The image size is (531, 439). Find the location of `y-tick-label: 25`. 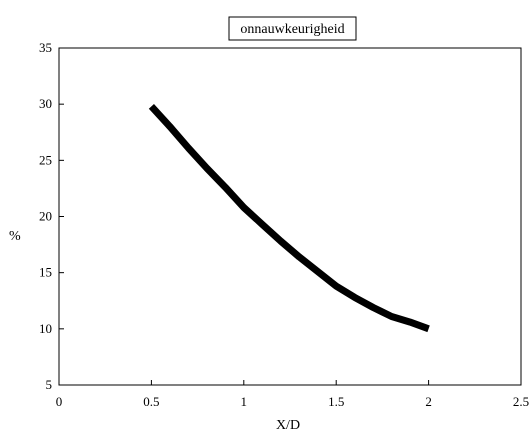

y-tick-label: 25 is located at coordinates (45, 159).